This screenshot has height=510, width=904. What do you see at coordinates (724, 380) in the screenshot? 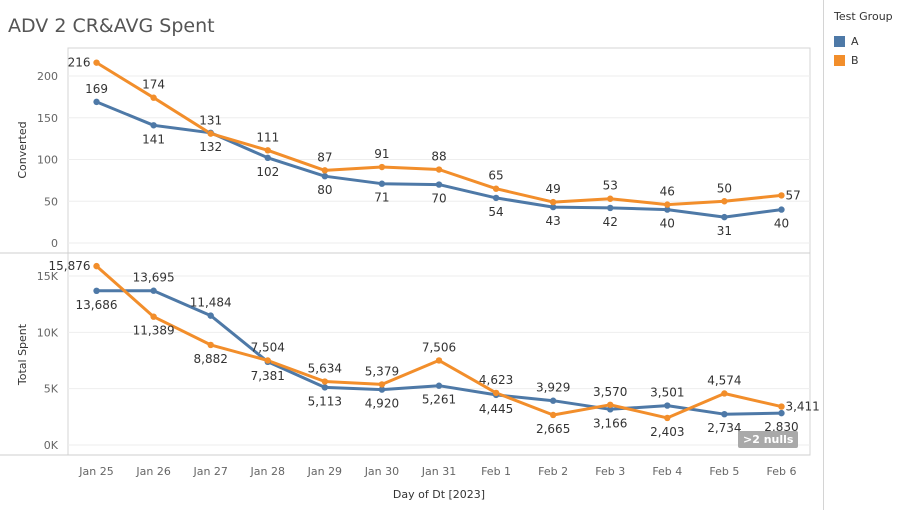
I see `data-label: 4,574` at bounding box center [724, 380].